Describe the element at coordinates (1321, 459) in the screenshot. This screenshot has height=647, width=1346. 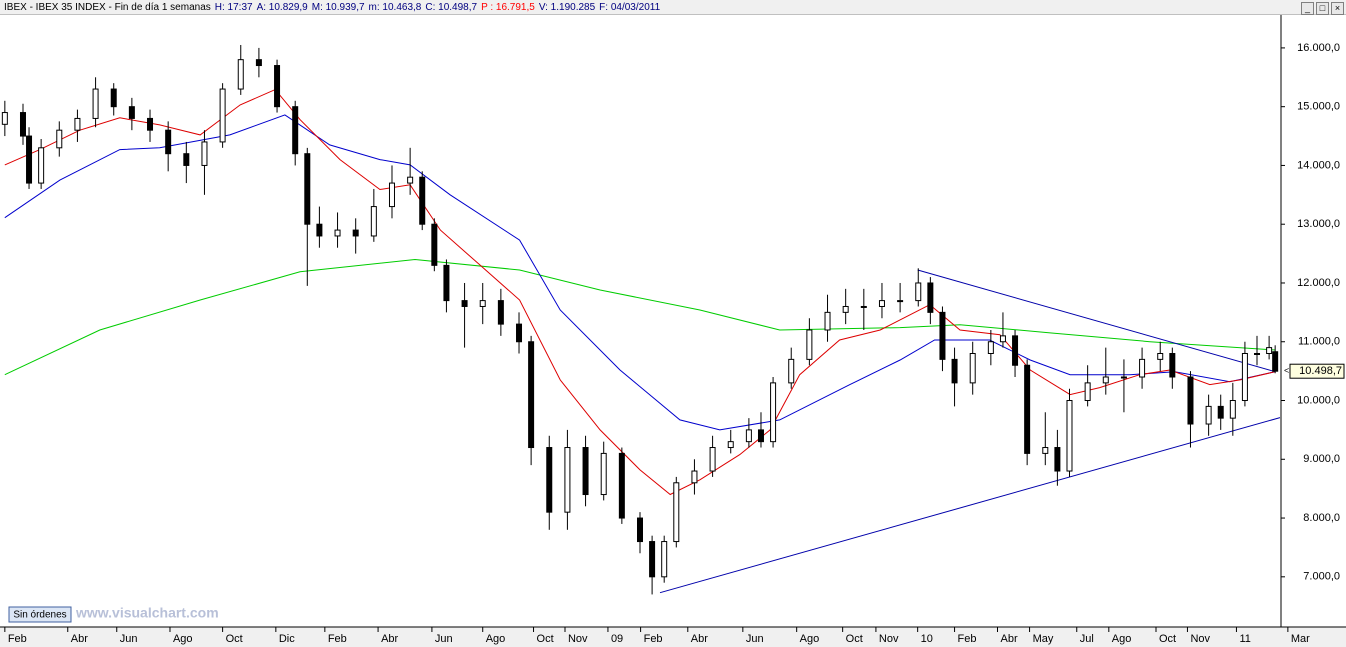
I see `y-tick-label: 9.000,0` at that location.